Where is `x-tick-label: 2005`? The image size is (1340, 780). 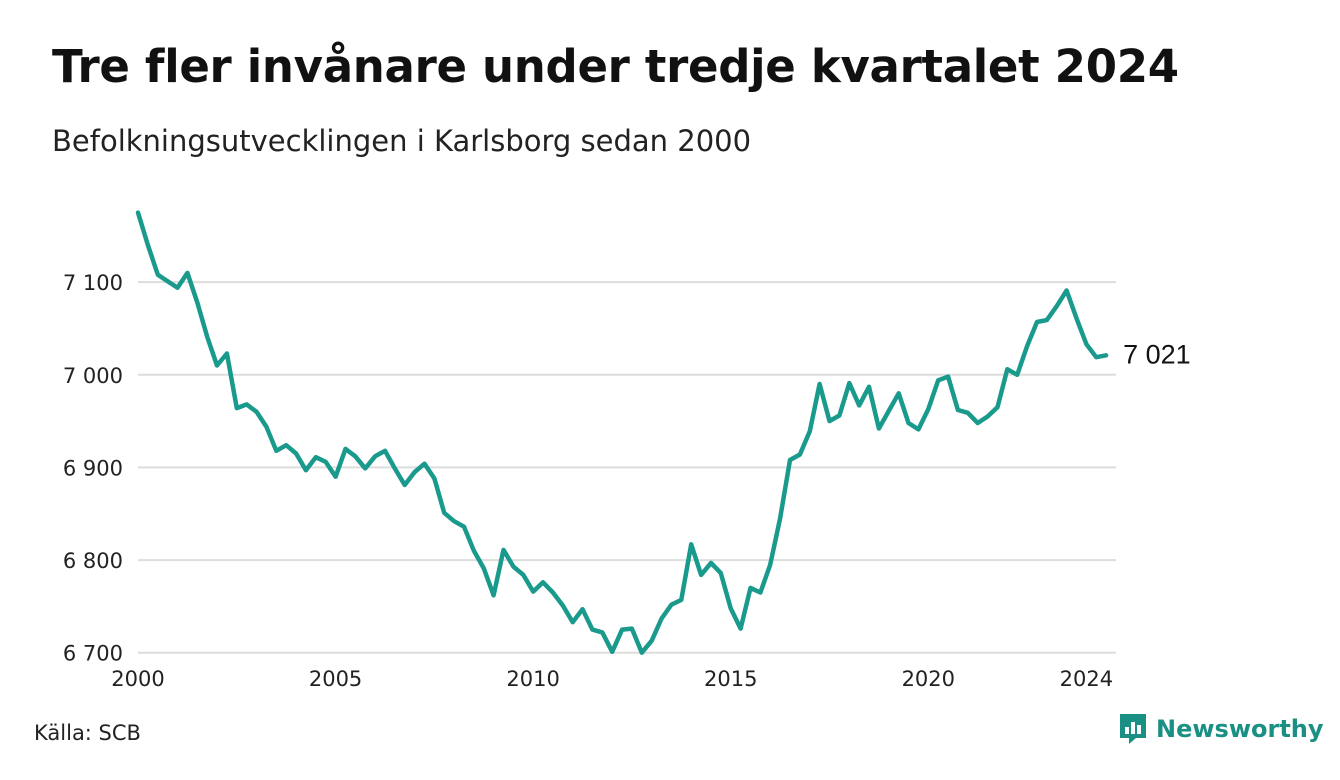 x-tick-label: 2005 is located at coordinates (335, 679).